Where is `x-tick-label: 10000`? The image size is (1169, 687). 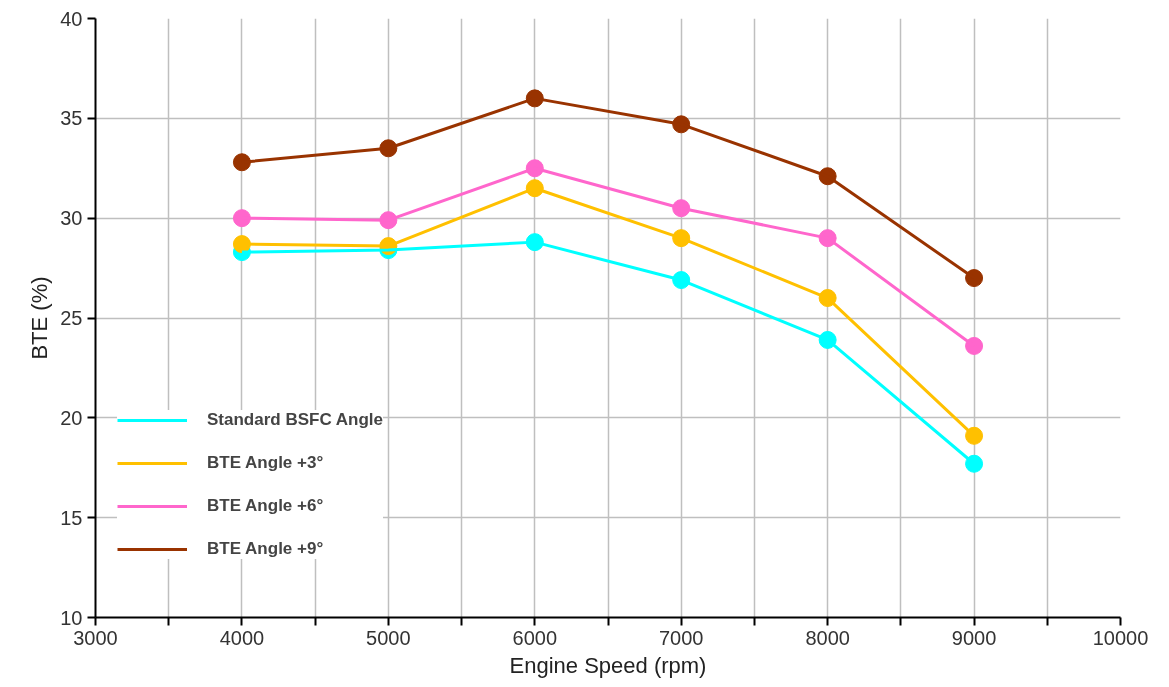
x-tick-label: 10000 is located at coordinates (1120, 637).